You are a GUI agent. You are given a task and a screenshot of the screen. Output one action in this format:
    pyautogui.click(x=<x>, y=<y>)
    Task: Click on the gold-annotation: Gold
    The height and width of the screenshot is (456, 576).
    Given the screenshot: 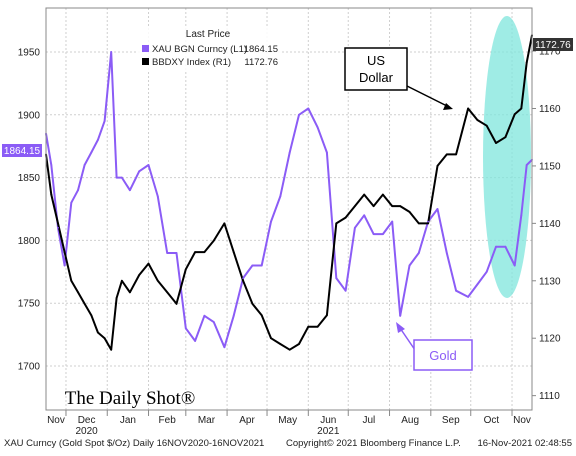 What is the action you would take?
    pyautogui.click(x=434, y=346)
    